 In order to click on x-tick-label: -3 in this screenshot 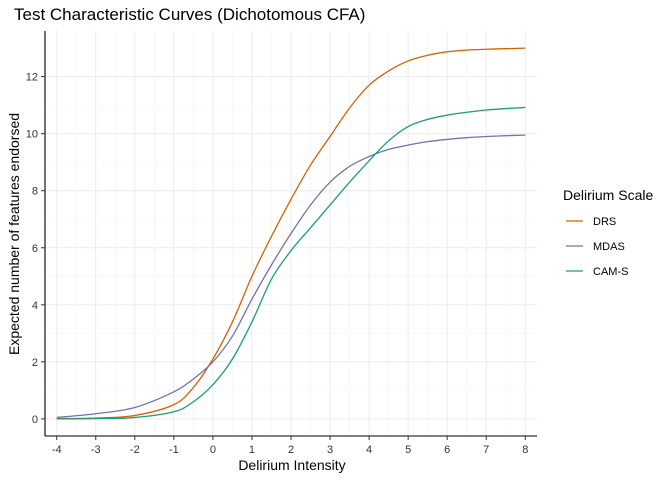, I will do `click(96, 450)`.